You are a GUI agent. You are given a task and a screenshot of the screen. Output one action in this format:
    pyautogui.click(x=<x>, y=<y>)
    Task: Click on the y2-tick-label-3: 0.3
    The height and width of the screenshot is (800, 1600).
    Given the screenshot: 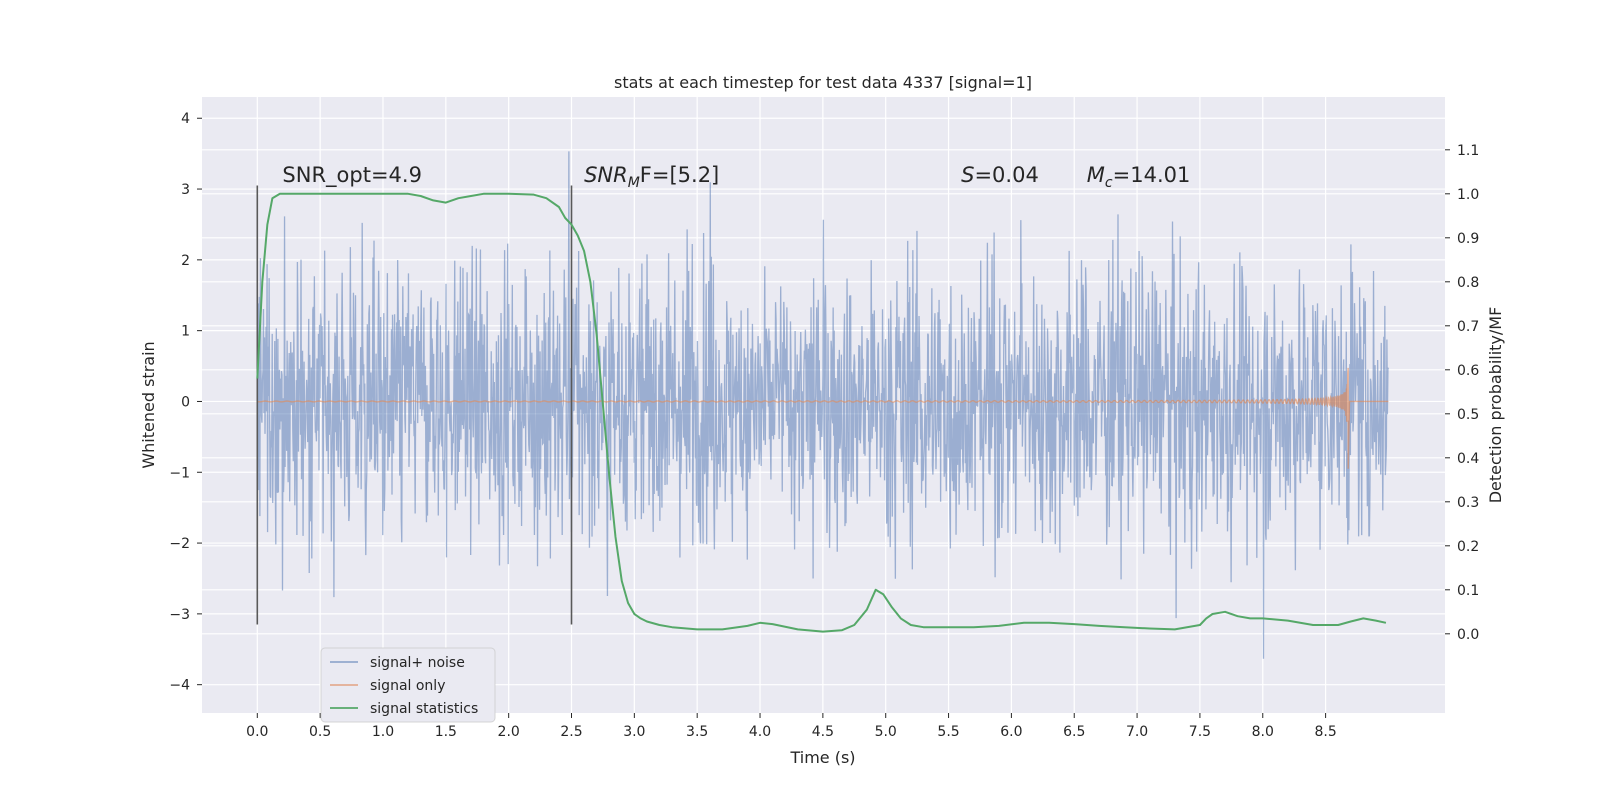 What is the action you would take?
    pyautogui.click(x=1468, y=503)
    